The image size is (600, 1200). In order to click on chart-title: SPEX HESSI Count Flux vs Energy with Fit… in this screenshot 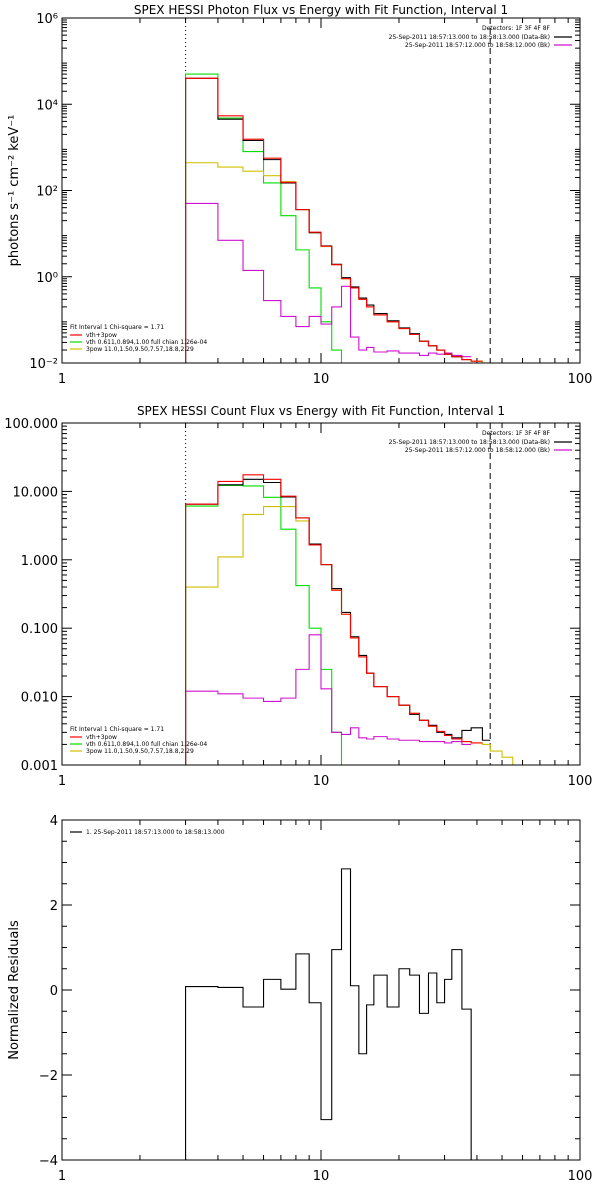, I will do `click(321, 411)`.